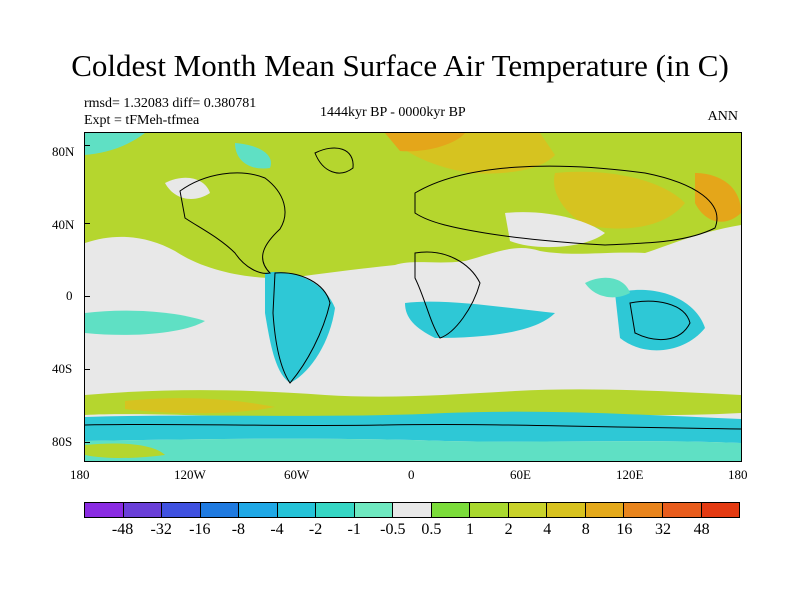 The image size is (800, 600). I want to click on colorbar-label-4: 4, so click(547, 529).